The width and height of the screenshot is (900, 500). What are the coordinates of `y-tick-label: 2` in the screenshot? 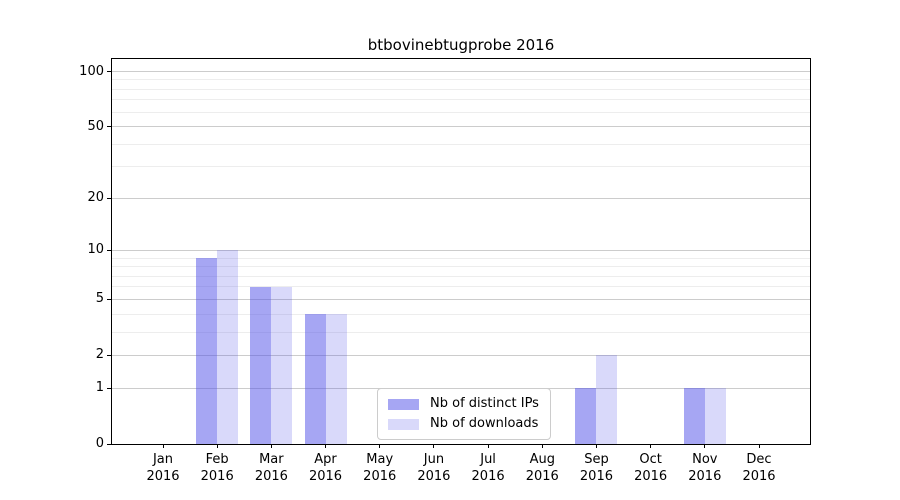 It's located at (99, 355).